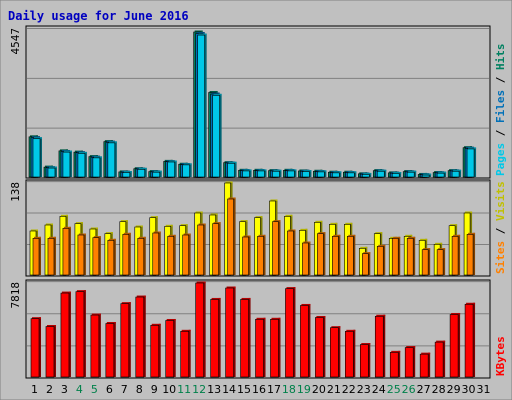 The image size is (512, 400). Describe the element at coordinates (319, 389) in the screenshot. I see `x-tick-label: 20` at that location.